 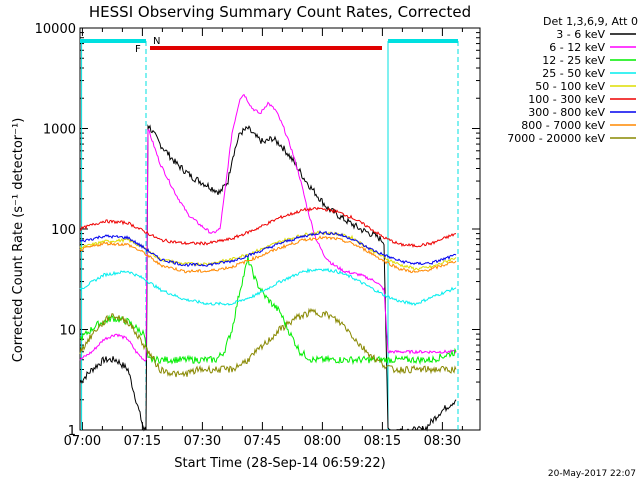 What do you see at coordinates (563, 125) in the screenshot?
I see `legend-entry-label: 800 - 7000 keV` at bounding box center [563, 125].